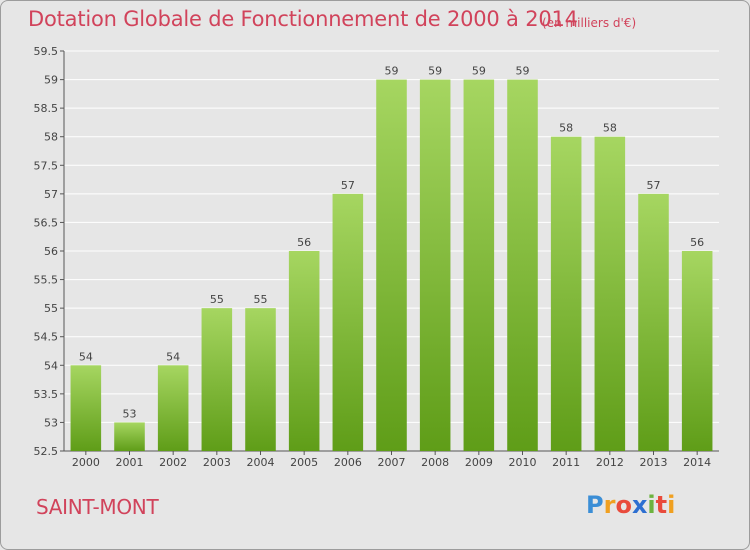 The height and width of the screenshot is (550, 750). Describe the element at coordinates (51, 251) in the screenshot. I see `y-tick-label: 56` at that location.